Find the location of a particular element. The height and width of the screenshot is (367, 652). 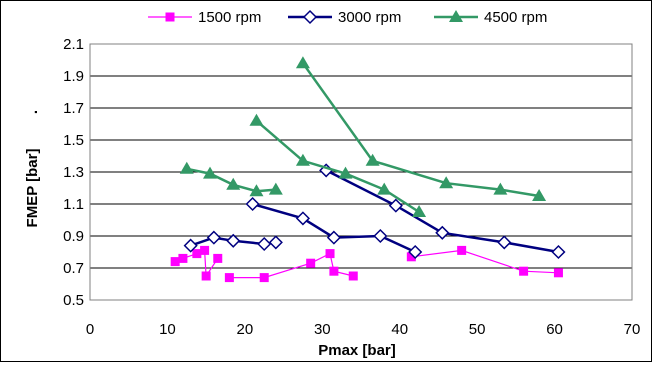

y-tick-label: 0.5 is located at coordinates (73, 300).